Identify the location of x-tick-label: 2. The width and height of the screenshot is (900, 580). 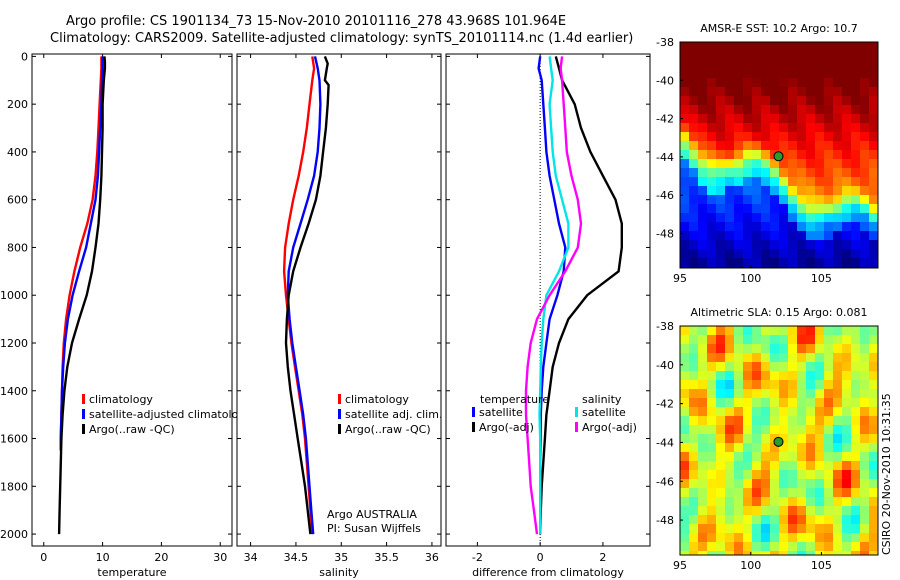
(602, 557).